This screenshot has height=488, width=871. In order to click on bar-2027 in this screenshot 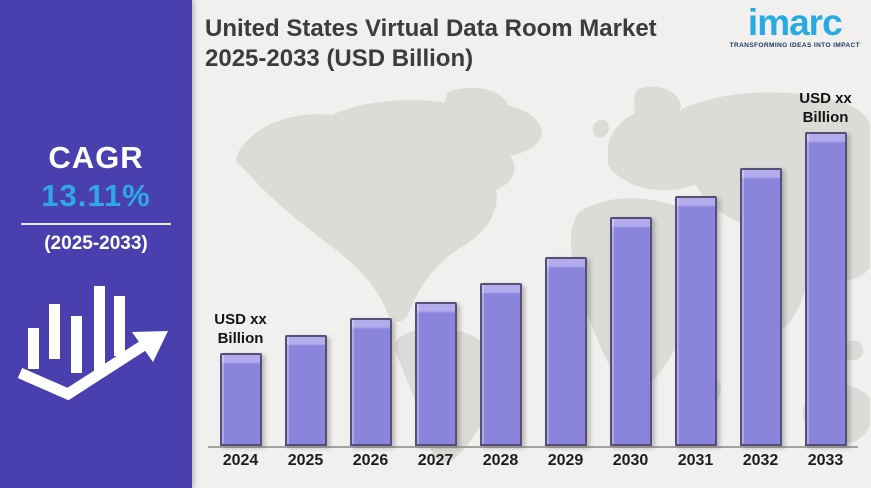, I will do `click(435, 374)`.